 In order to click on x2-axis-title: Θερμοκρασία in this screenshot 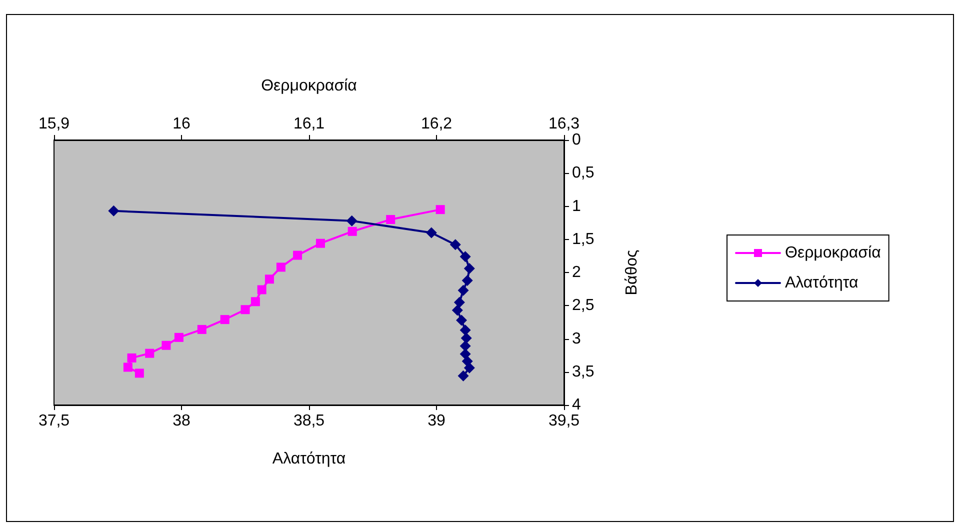, I will do `click(309, 86)`.